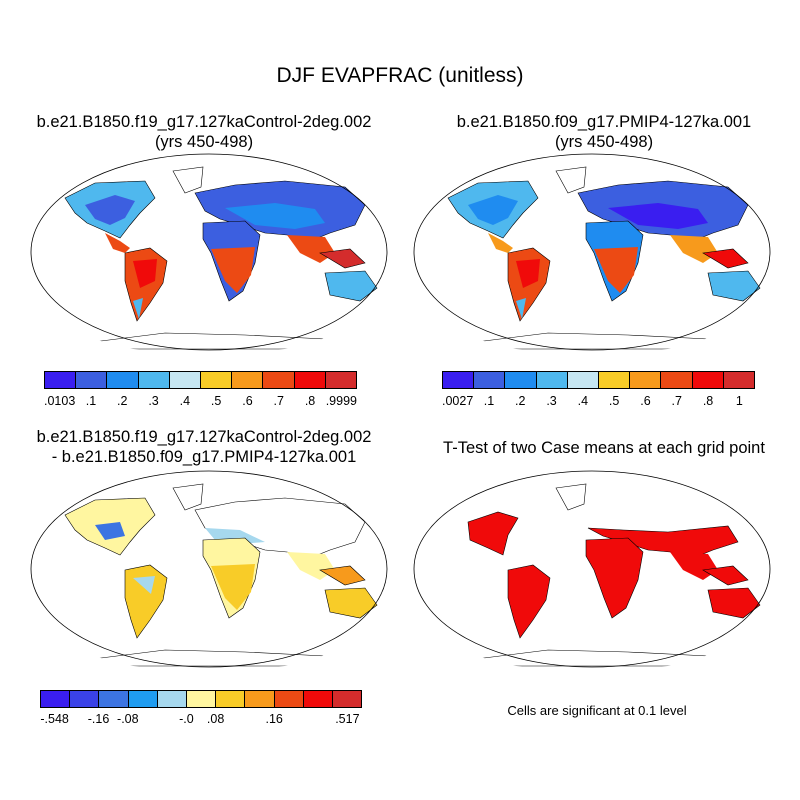 The width and height of the screenshot is (800, 800). What do you see at coordinates (489, 401) in the screenshot?
I see `colorbar-pmip4-label: .1` at bounding box center [489, 401].